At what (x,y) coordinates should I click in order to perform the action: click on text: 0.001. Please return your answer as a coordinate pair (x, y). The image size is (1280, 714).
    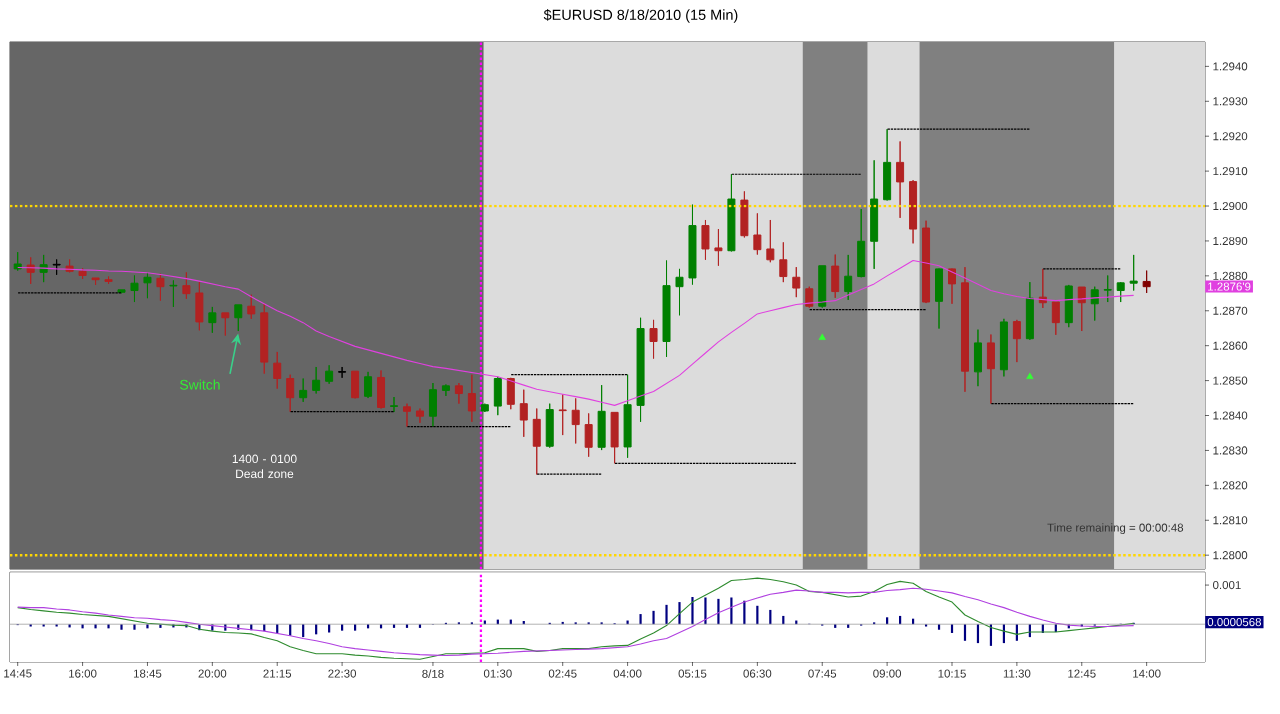
    Looking at the image, I should click on (1227, 585).